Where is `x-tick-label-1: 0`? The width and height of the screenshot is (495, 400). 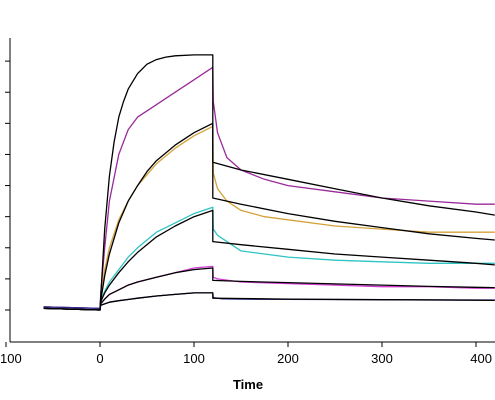 x-tick-label-1: 0 is located at coordinates (99, 358).